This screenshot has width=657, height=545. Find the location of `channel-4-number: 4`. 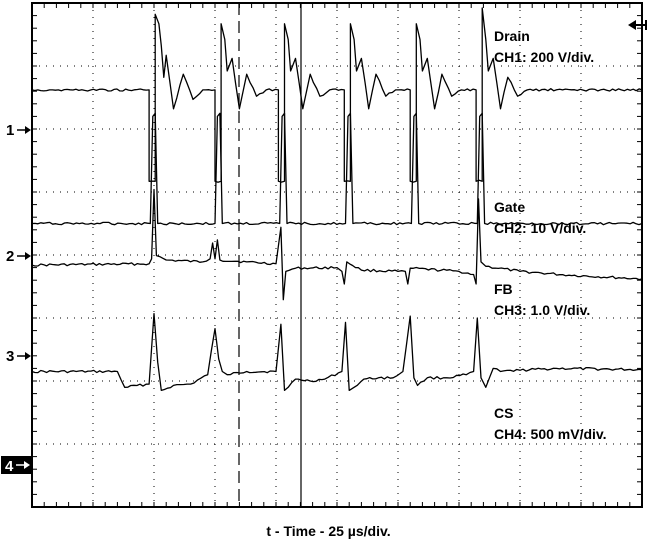

channel-4-number: 4 is located at coordinates (9, 466).